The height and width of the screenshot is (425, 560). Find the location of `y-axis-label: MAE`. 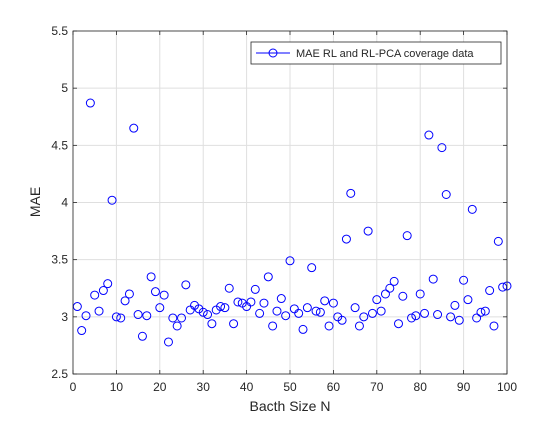

y-axis-label: MAE is located at coordinates (35, 202).